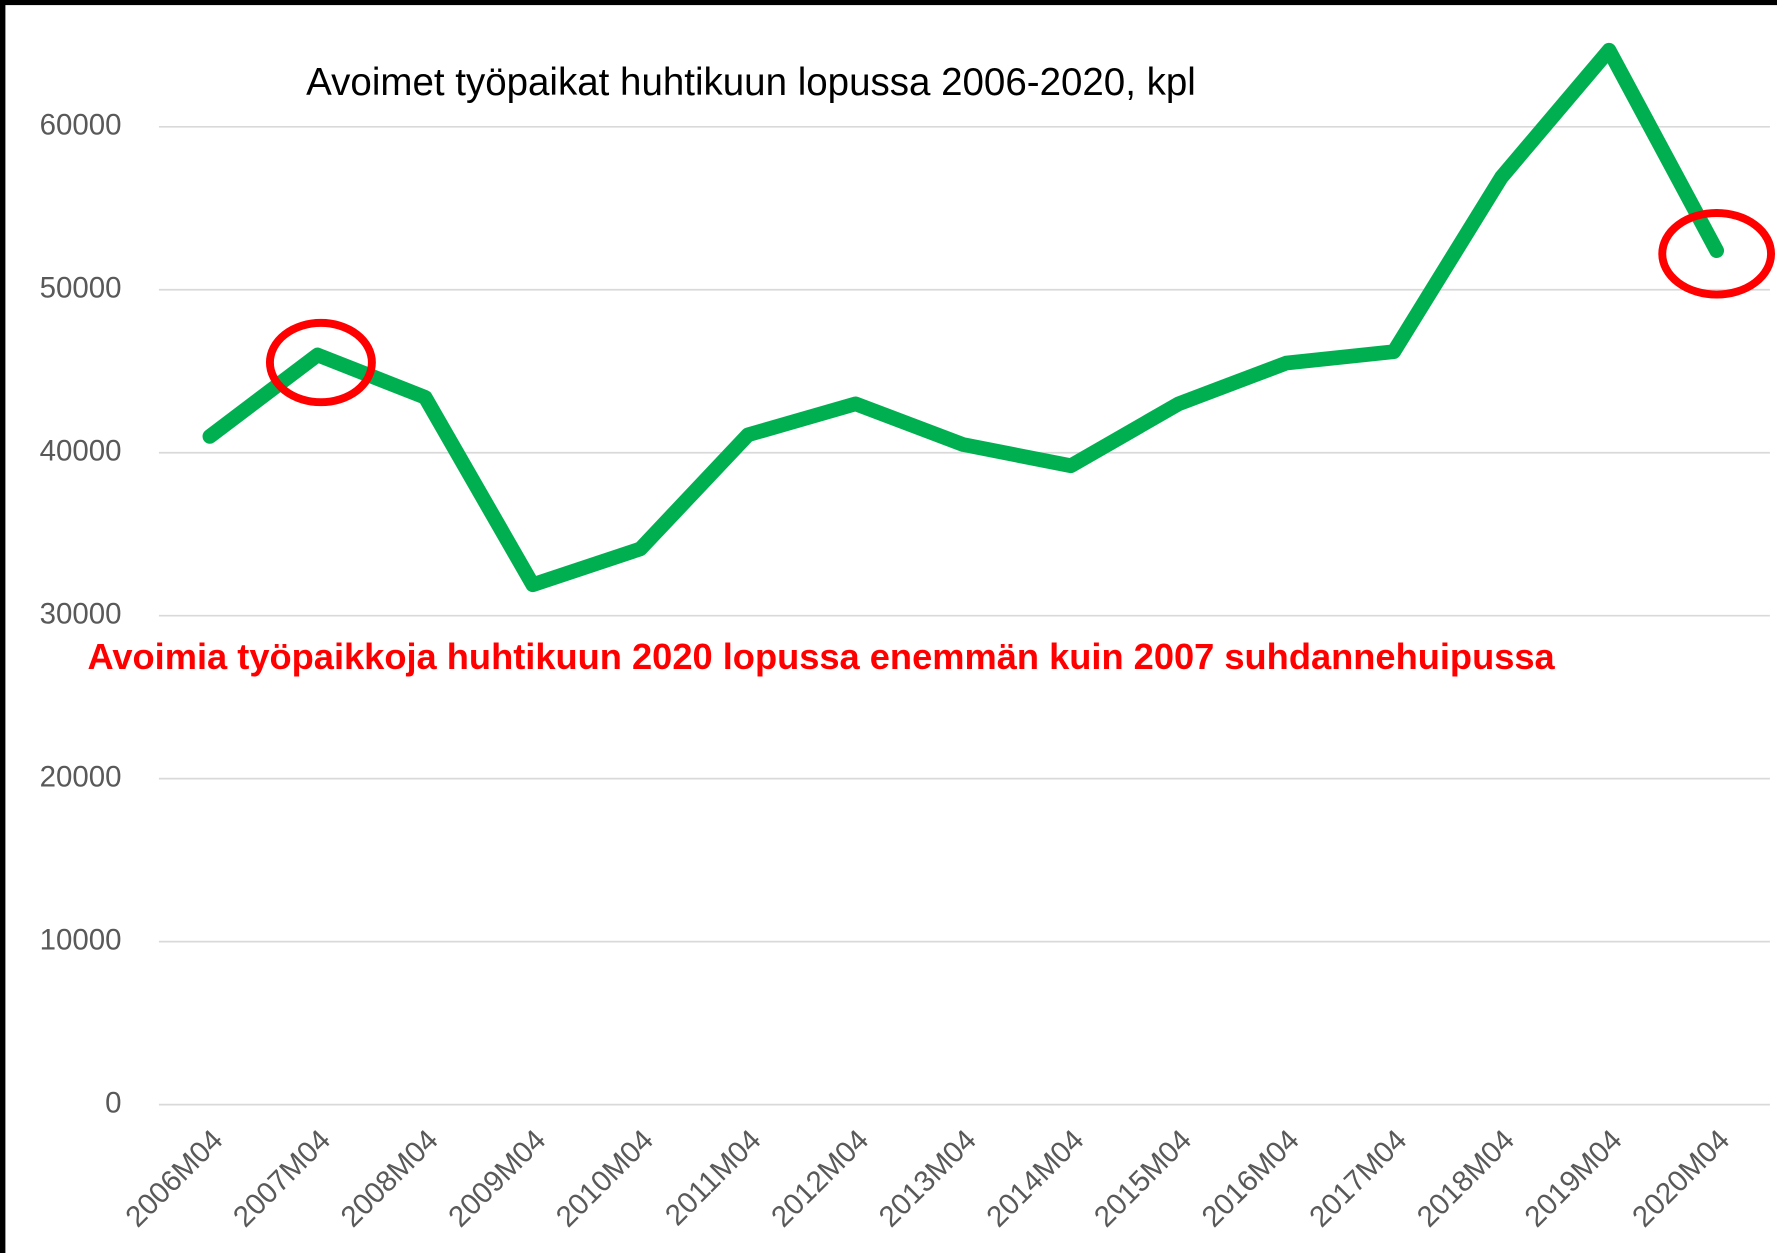 Image resolution: width=1777 pixels, height=1253 pixels. Describe the element at coordinates (1035, 1178) in the screenshot. I see `x-tick-label: 2014M04` at that location.